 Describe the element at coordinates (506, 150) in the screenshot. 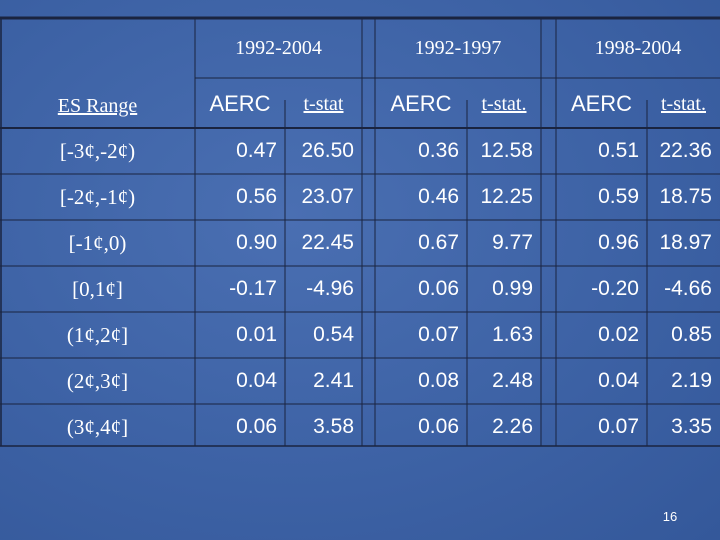

I see `cell-value: 12.58` at that location.